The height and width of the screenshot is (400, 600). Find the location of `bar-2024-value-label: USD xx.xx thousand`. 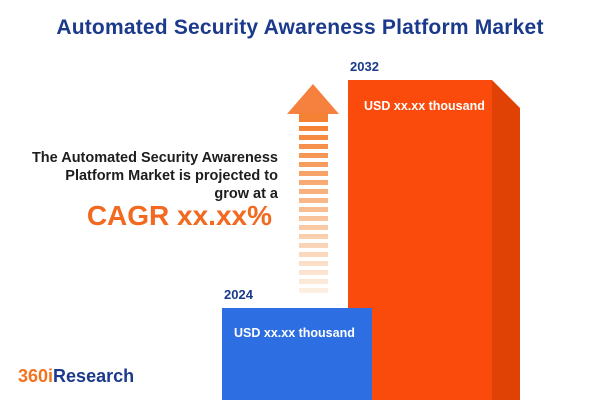

bar-2024-value-label: USD xx.xx thousand is located at coordinates (294, 333).